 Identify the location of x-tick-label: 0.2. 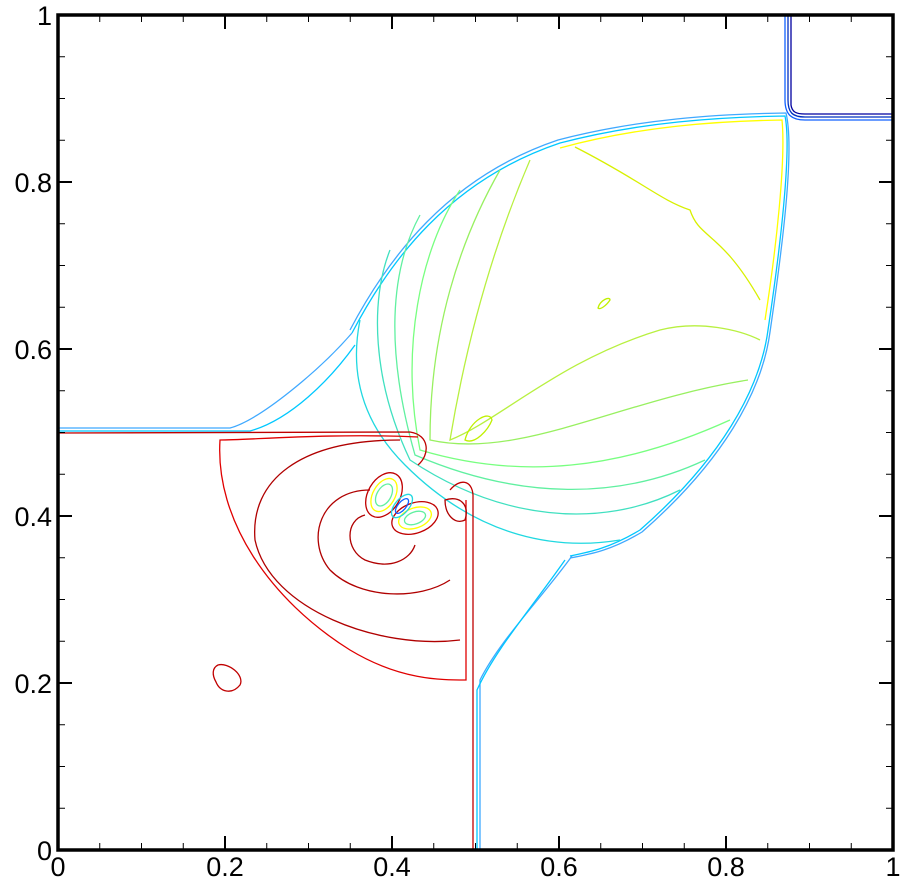
(225, 867).